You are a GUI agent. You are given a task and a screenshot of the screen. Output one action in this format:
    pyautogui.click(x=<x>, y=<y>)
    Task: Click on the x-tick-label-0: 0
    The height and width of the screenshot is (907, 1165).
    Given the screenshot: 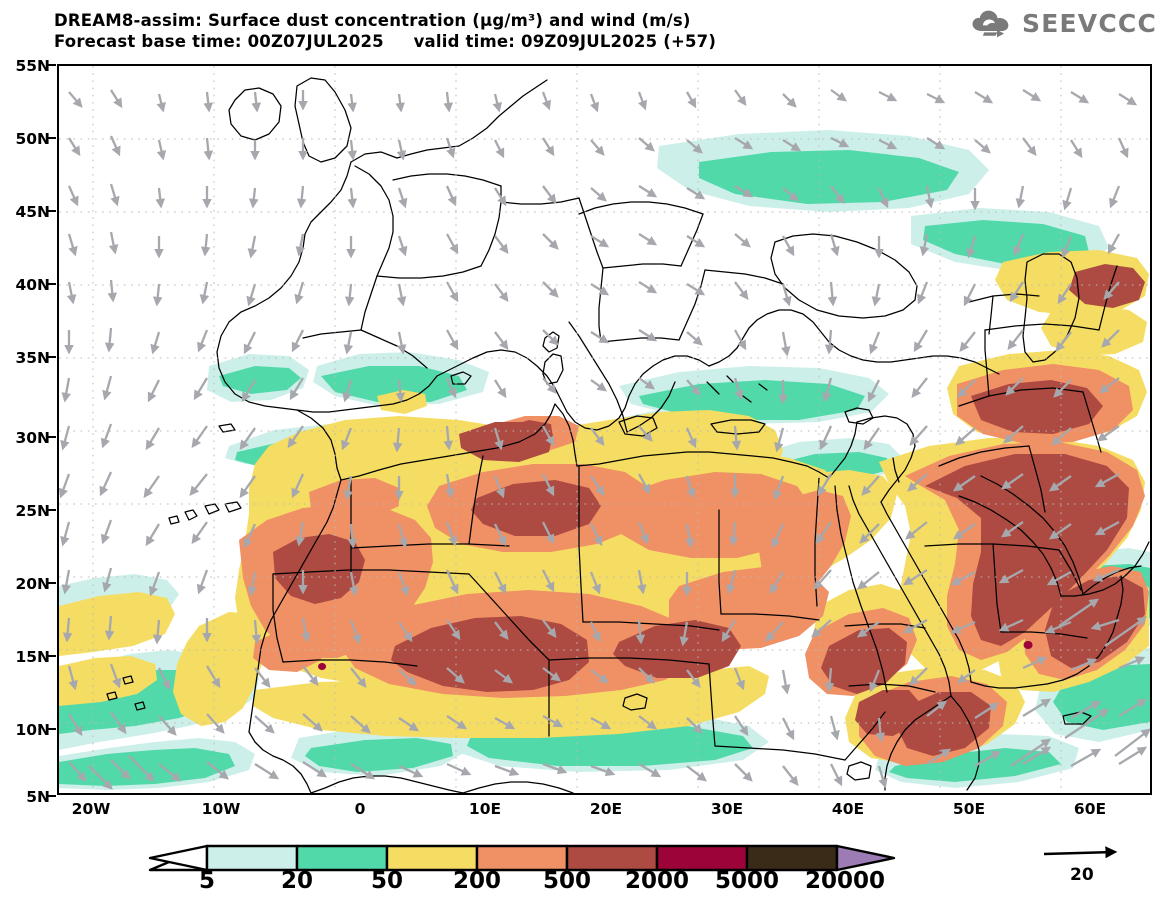 What is the action you would take?
    pyautogui.click(x=360, y=809)
    